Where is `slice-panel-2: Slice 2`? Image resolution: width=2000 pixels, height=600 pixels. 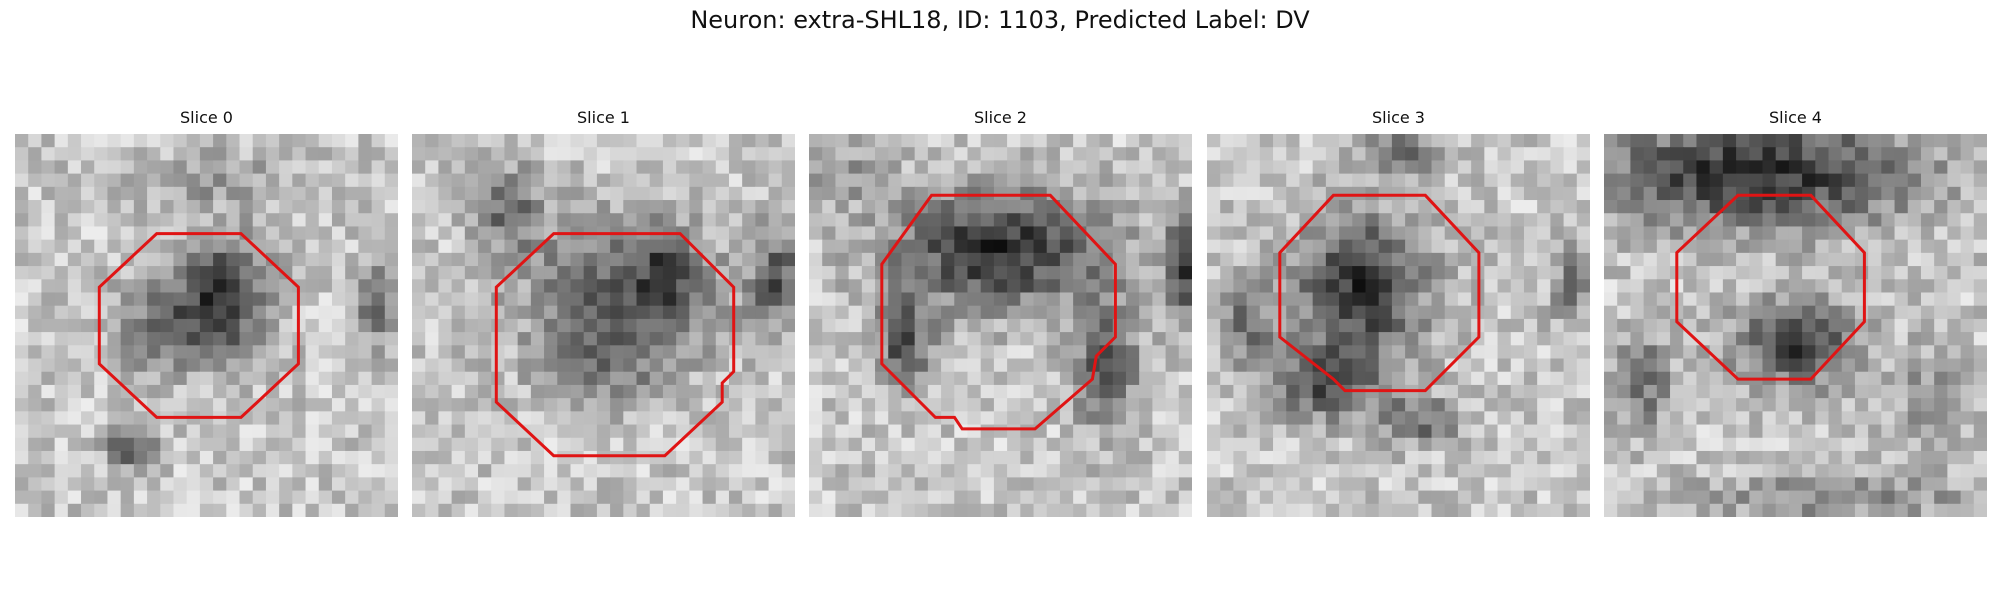
slice-panel-2: Slice 2 is located at coordinates (1000, 314).